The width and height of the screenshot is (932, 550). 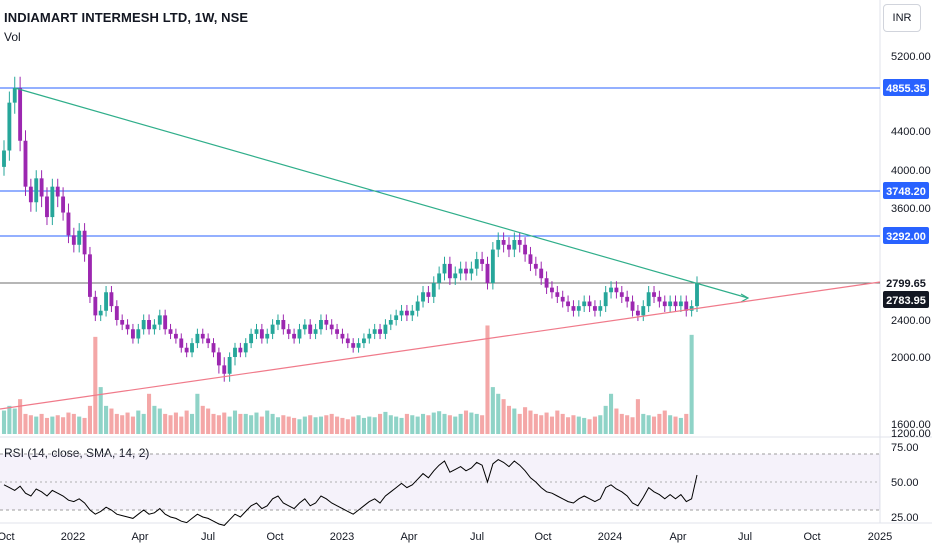 What do you see at coordinates (906, 300) in the screenshot?
I see `marker-badge-bg` at bounding box center [906, 300].